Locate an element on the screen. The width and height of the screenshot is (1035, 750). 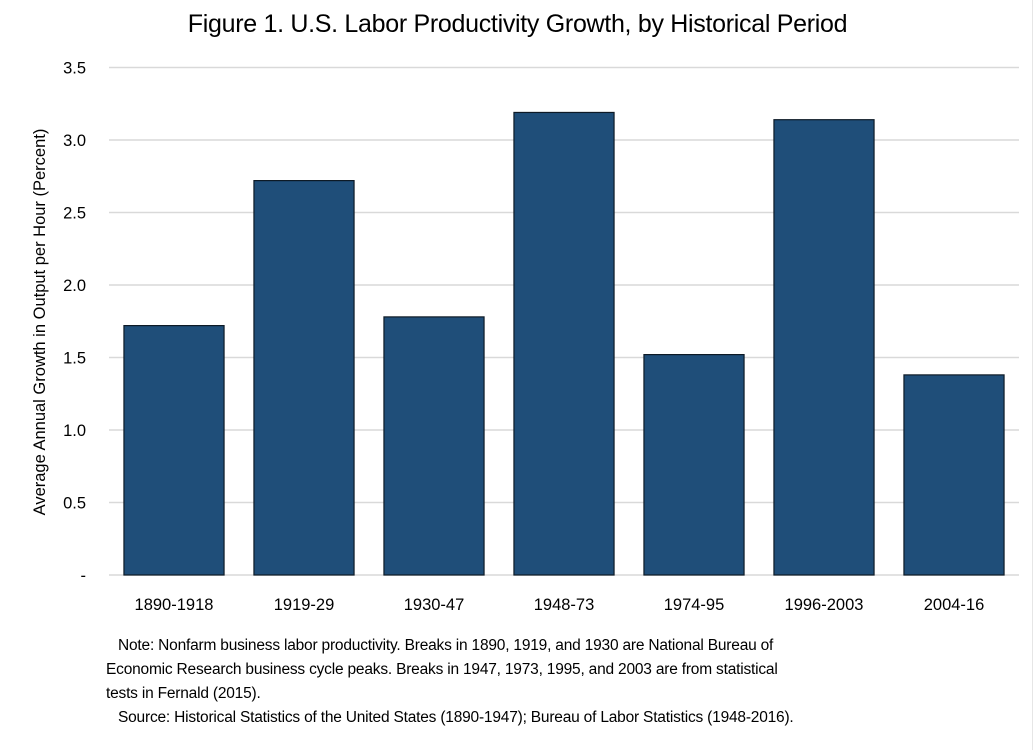
x-tick-label: 1948-73 is located at coordinates (564, 605).